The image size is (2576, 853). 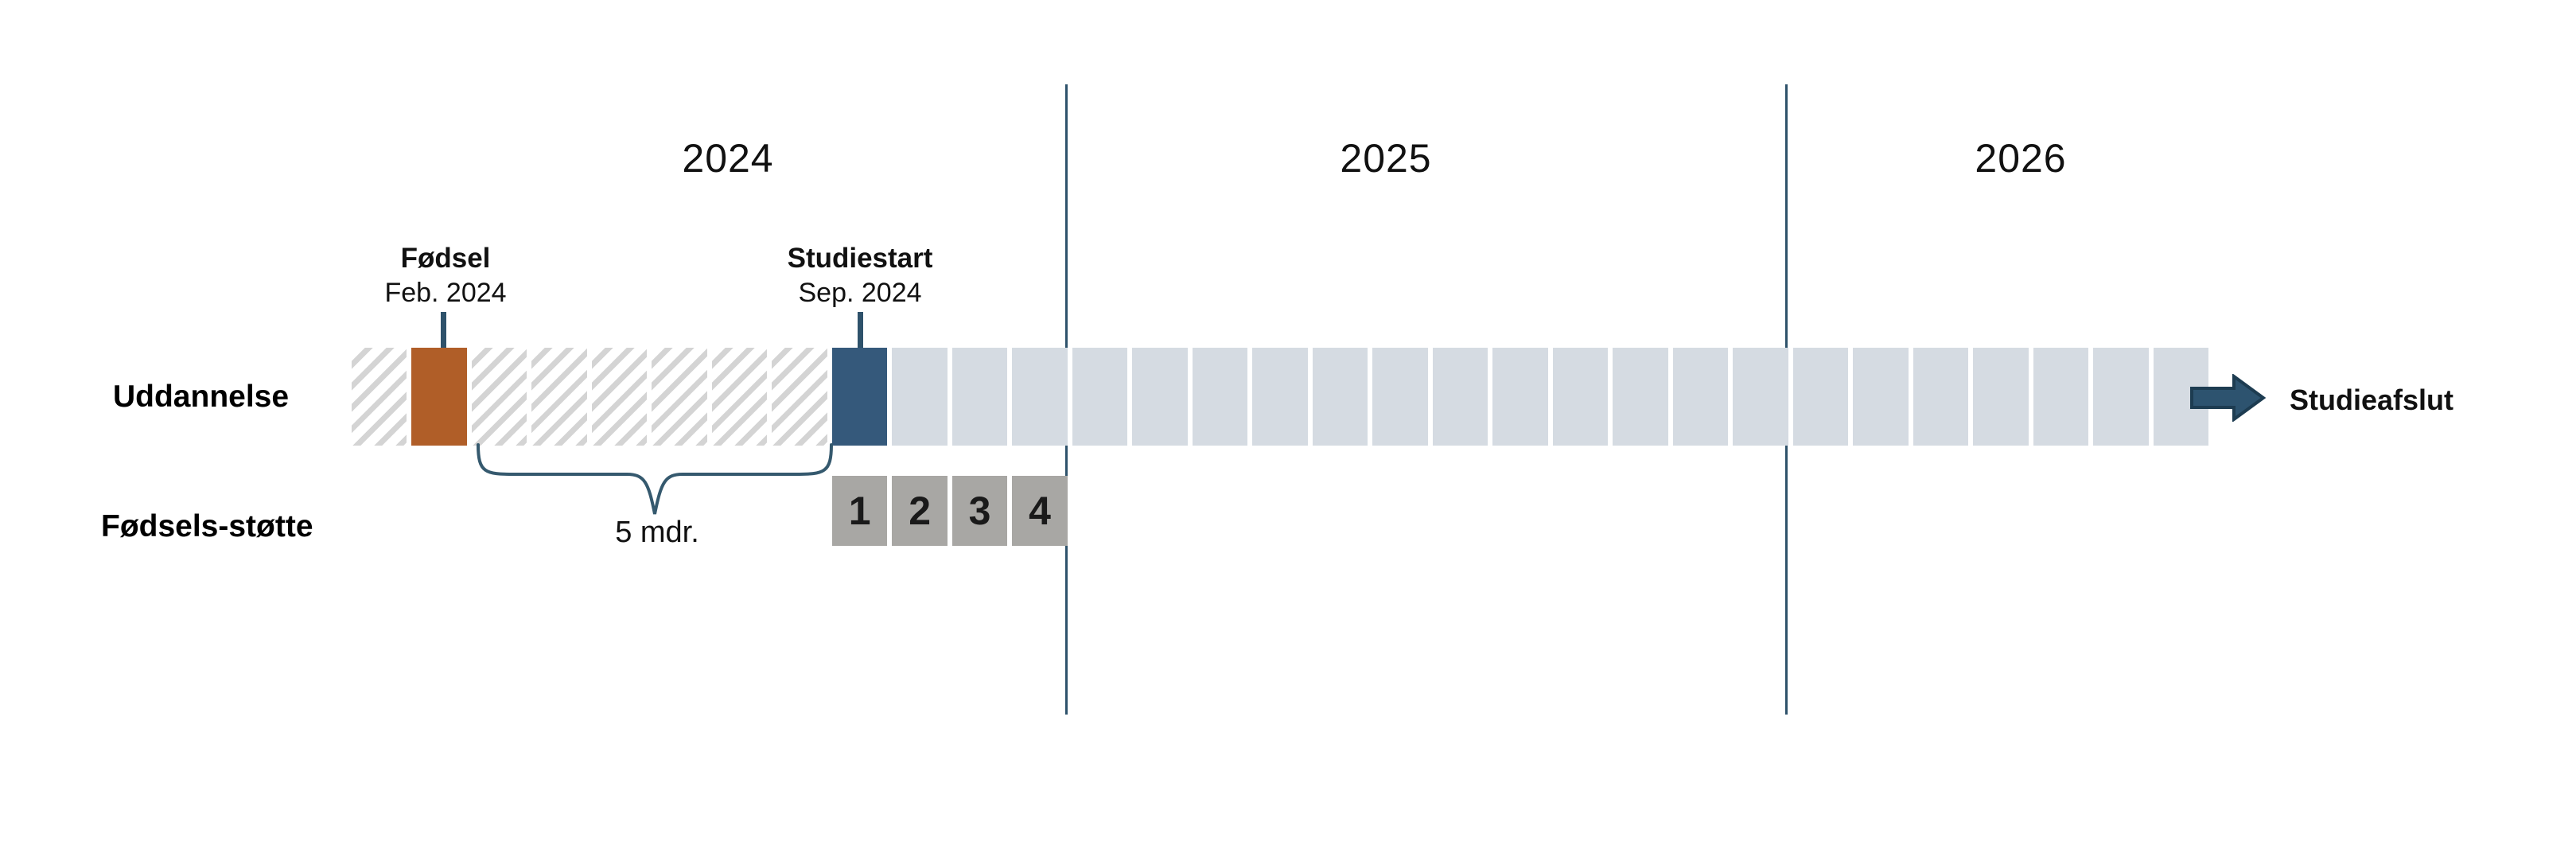 I want to click on row-label-support: Fødsels-støtte, so click(x=207, y=526).